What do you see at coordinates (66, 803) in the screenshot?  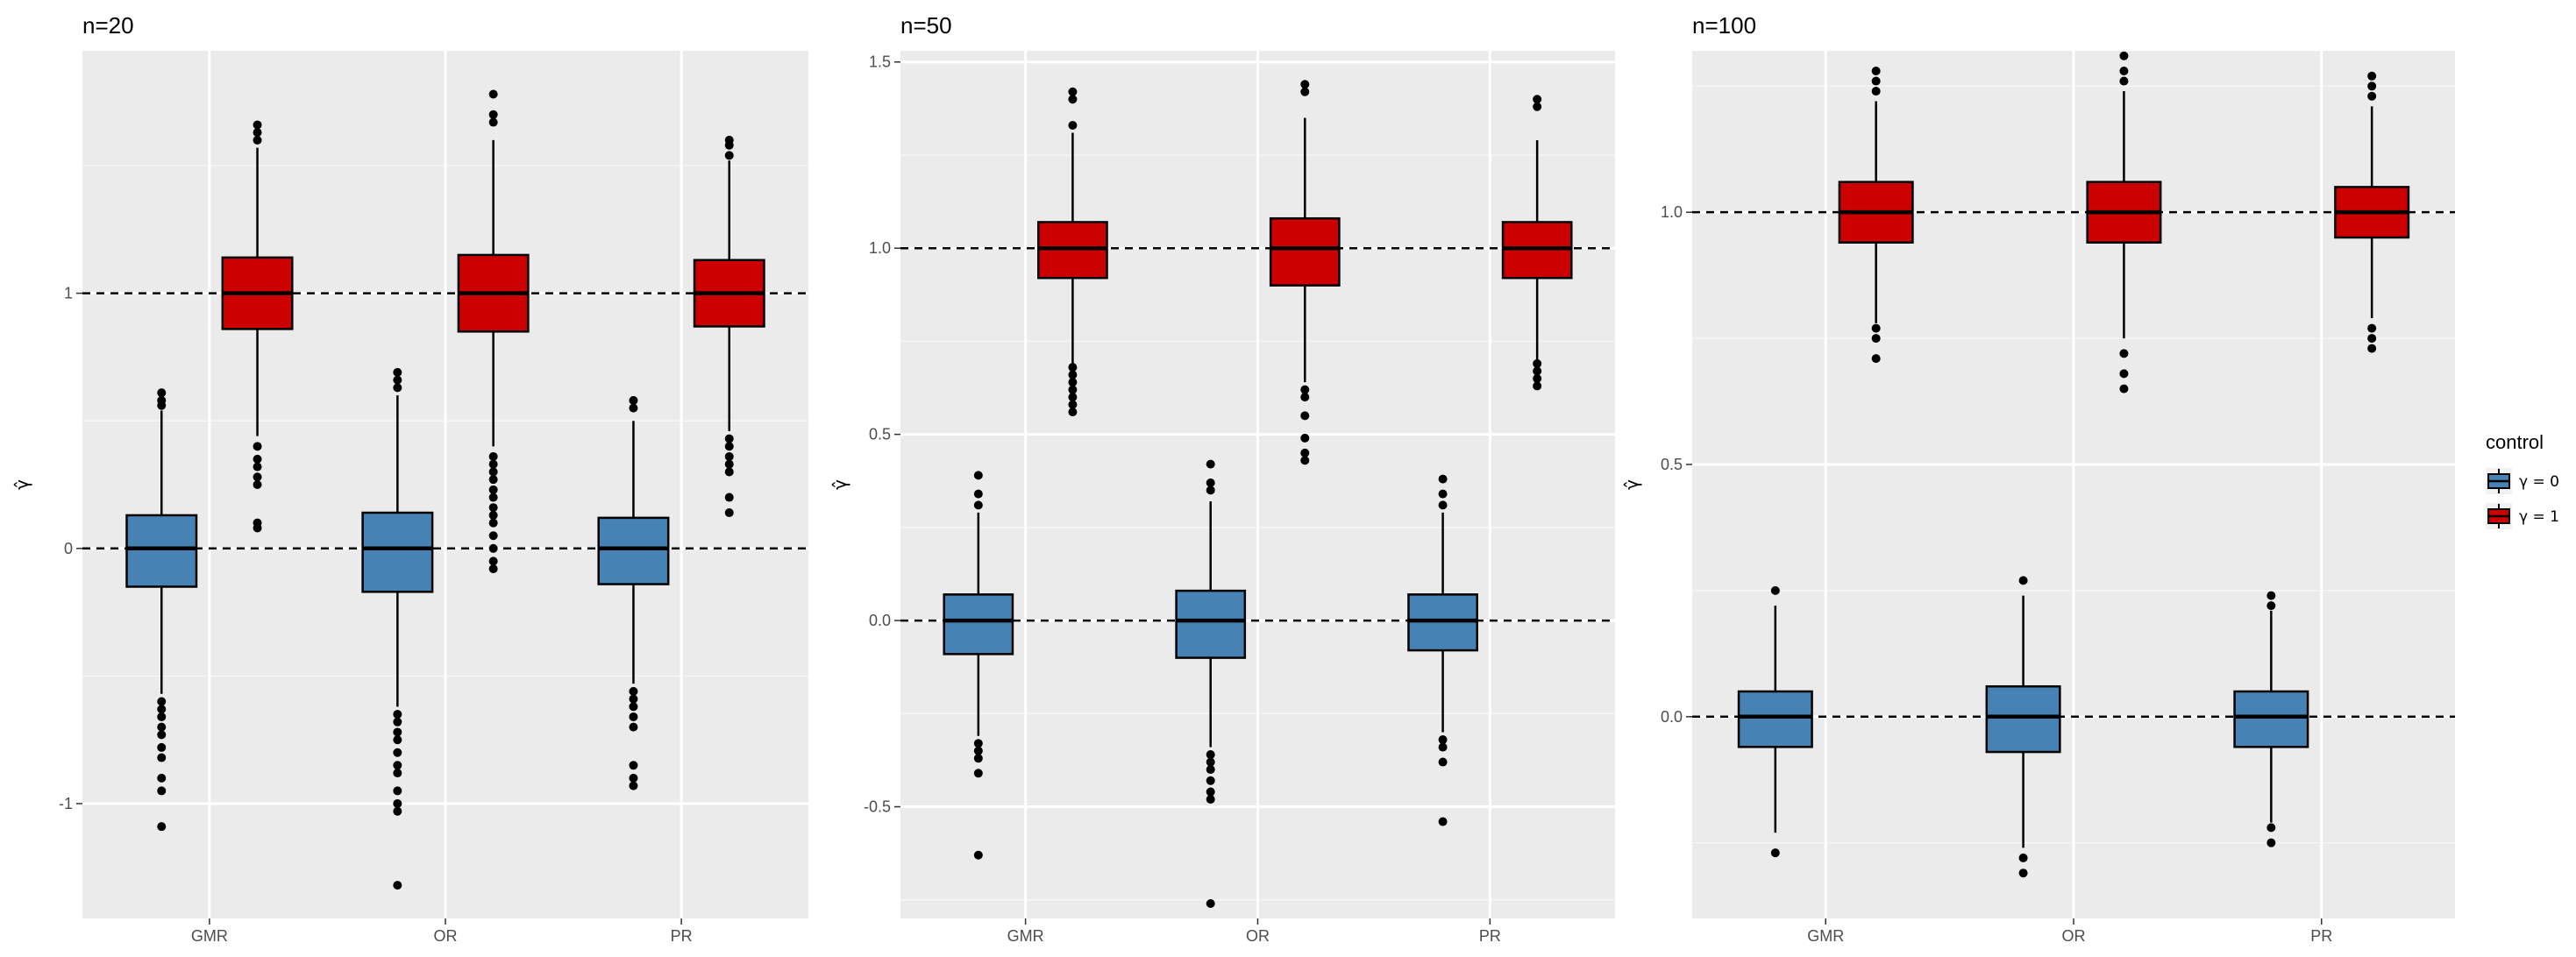 I see `y-tick-label: -1` at bounding box center [66, 803].